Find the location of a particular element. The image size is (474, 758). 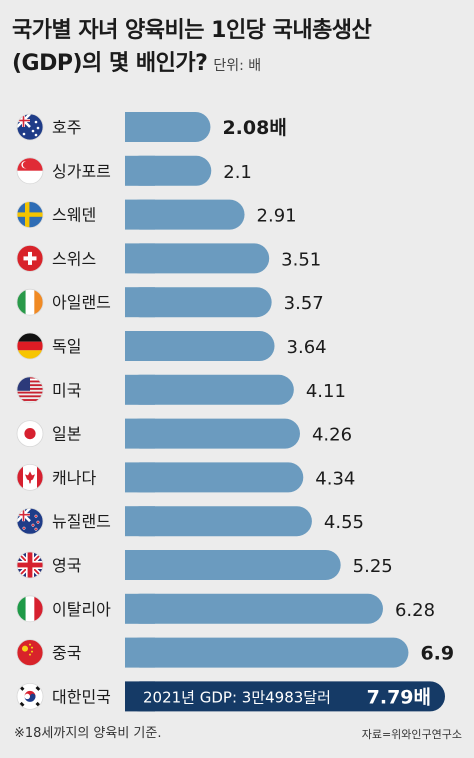

korea-flag-taegeuk-blue is located at coordinates (30, 697).